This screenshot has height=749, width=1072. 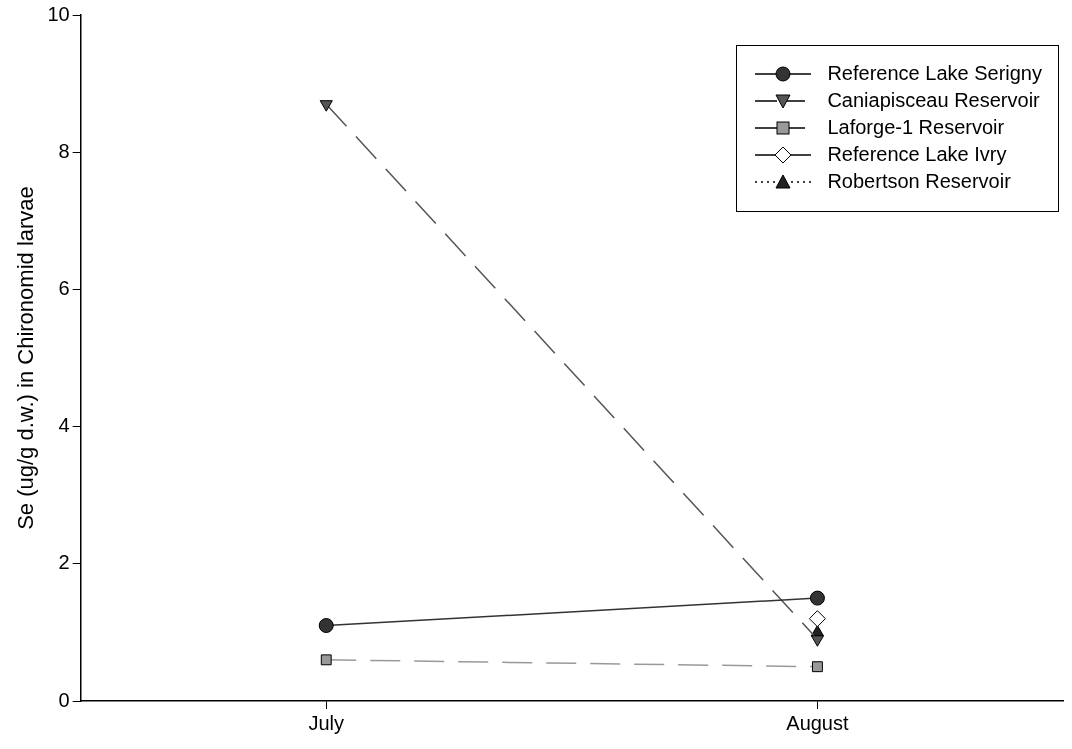 What do you see at coordinates (64, 562) in the screenshot?
I see `y-tick-label: 2` at bounding box center [64, 562].